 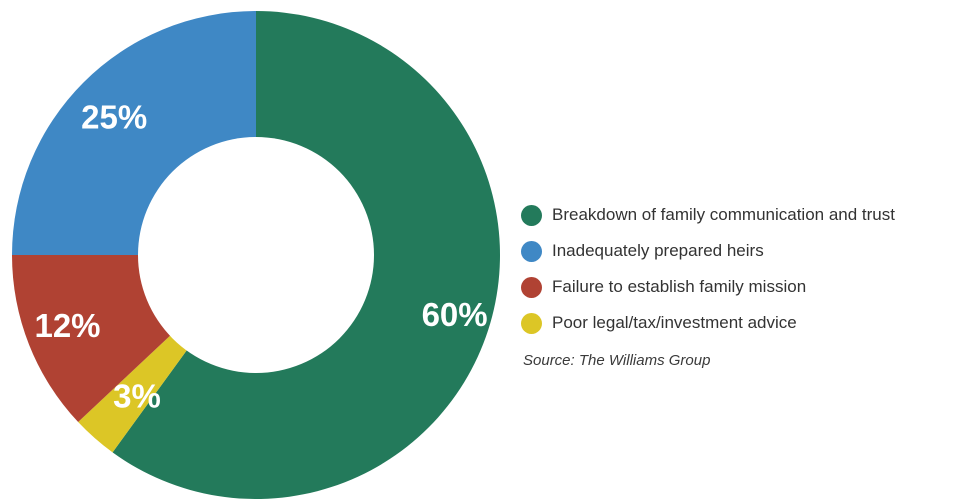 I want to click on legend-swatch-heirs, so click(x=531, y=251).